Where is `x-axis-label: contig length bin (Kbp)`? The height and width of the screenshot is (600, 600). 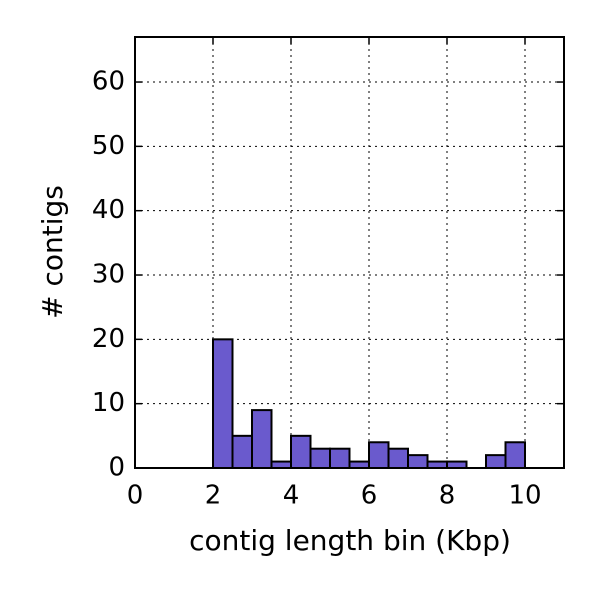
x-axis-label: contig length bin (Kbp) is located at coordinates (350, 540).